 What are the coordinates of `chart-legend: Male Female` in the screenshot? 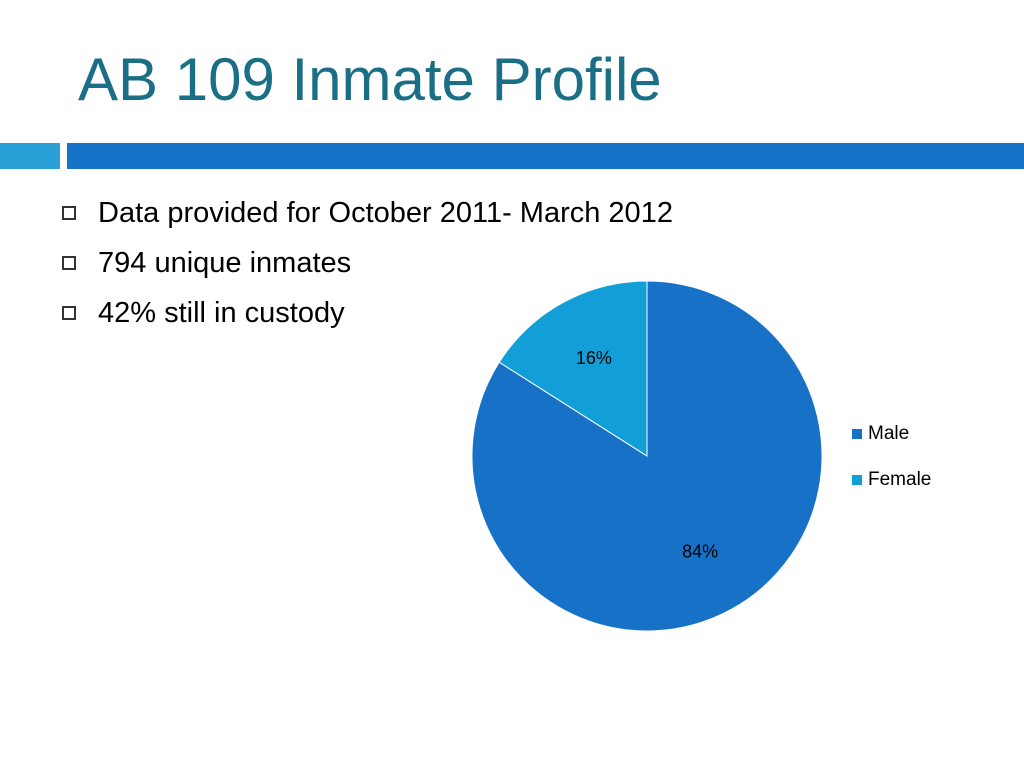 It's located at (891, 468).